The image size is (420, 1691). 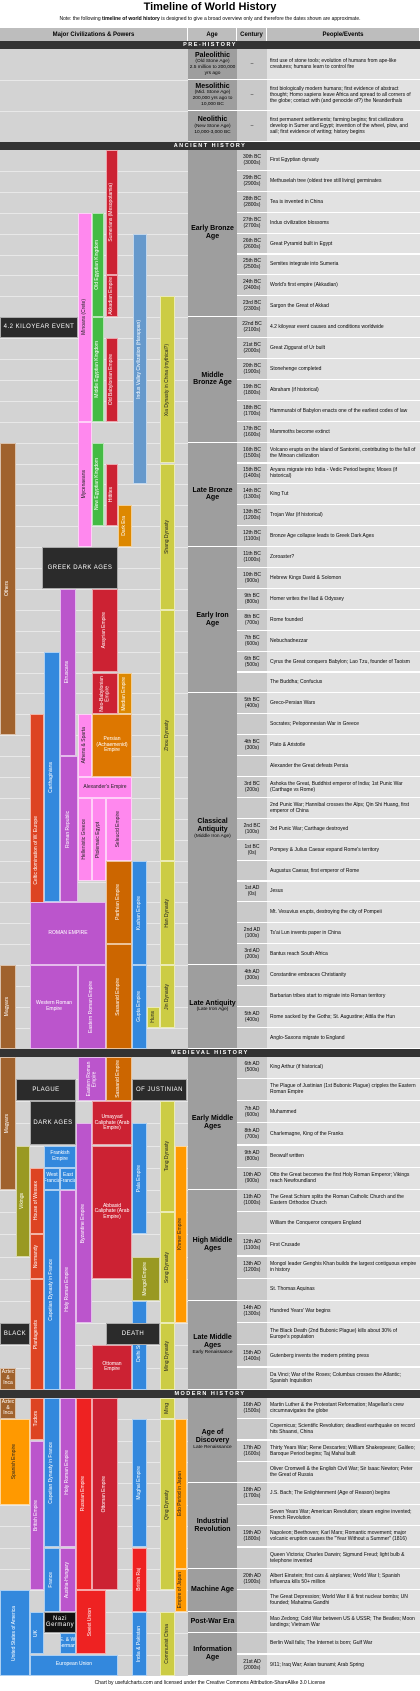 What do you see at coordinates (252, 599) in the screenshot?
I see `century-cell: 9th BC (800s)` at bounding box center [252, 599].